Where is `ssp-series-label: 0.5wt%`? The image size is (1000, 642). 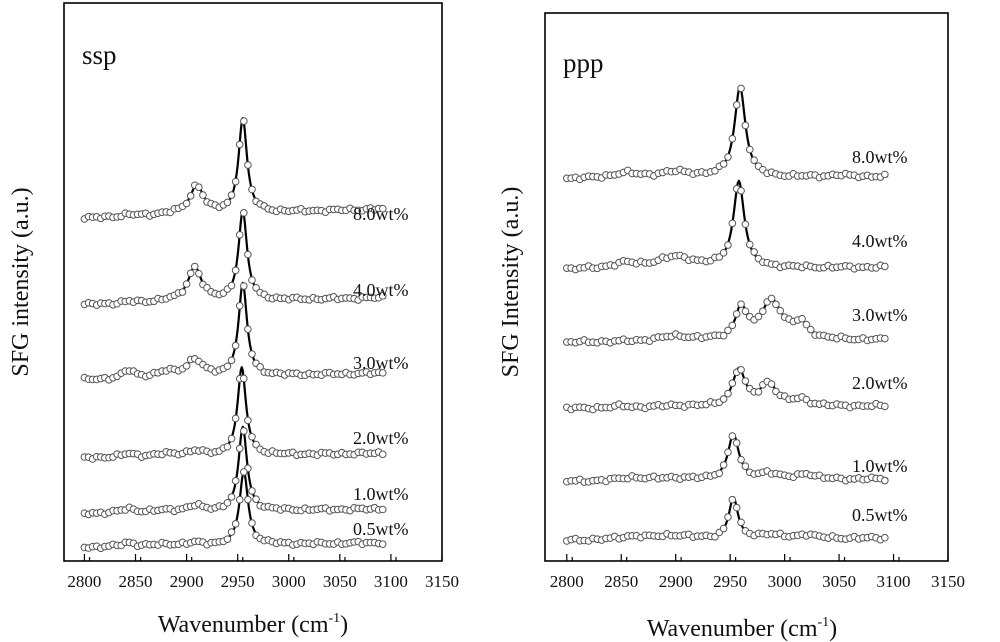 ssp-series-label: 0.5wt% is located at coordinates (381, 529).